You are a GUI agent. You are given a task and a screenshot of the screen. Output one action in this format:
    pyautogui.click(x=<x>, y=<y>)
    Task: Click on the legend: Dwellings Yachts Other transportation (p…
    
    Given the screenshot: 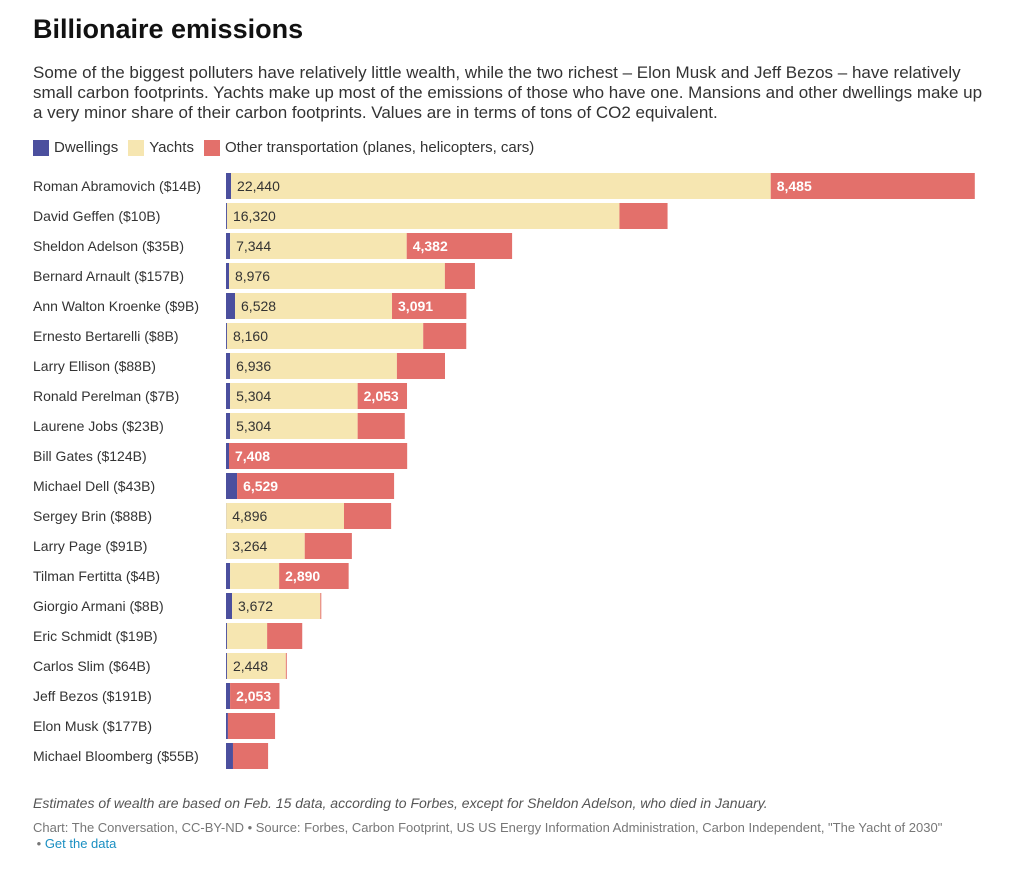 What is the action you would take?
    pyautogui.click(x=283, y=147)
    